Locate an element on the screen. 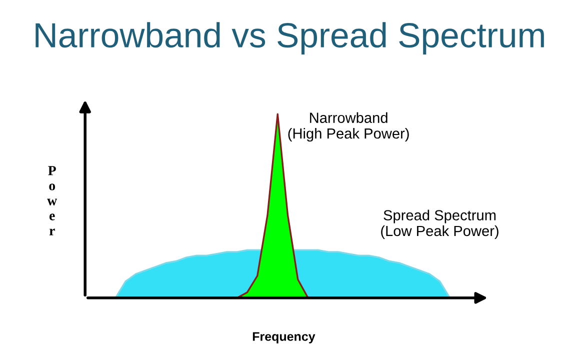  x-axis-title: Frequency is located at coordinates (284, 338).